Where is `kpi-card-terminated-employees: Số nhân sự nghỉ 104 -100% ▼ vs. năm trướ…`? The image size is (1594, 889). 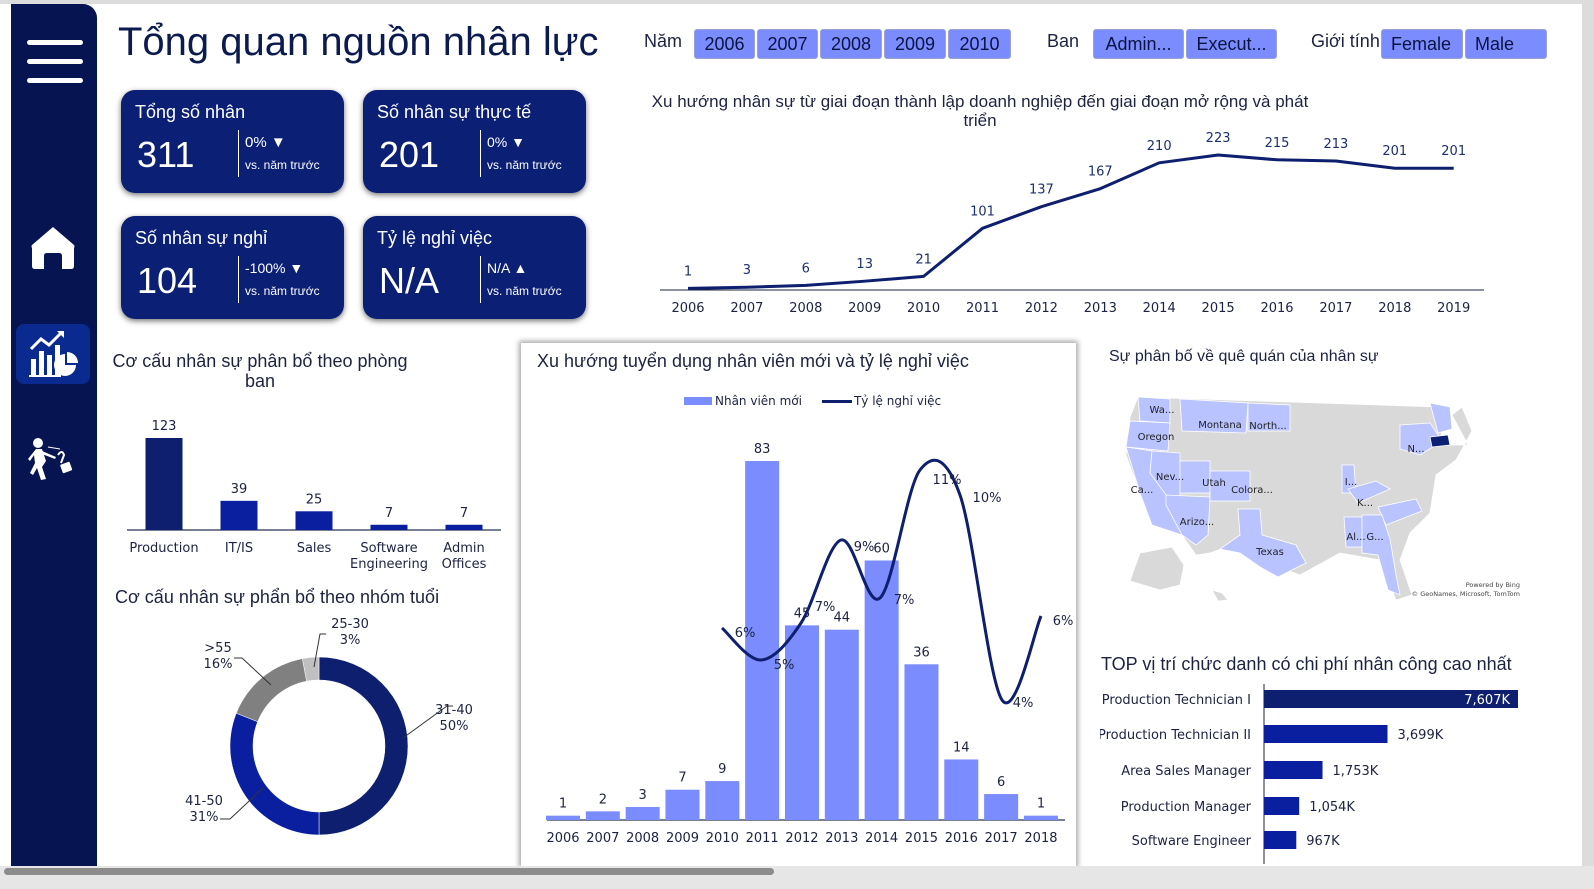 kpi-card-terminated-employees: Số nhân sự nghỉ 104 -100% ▼ vs. năm trướ… is located at coordinates (232, 267).